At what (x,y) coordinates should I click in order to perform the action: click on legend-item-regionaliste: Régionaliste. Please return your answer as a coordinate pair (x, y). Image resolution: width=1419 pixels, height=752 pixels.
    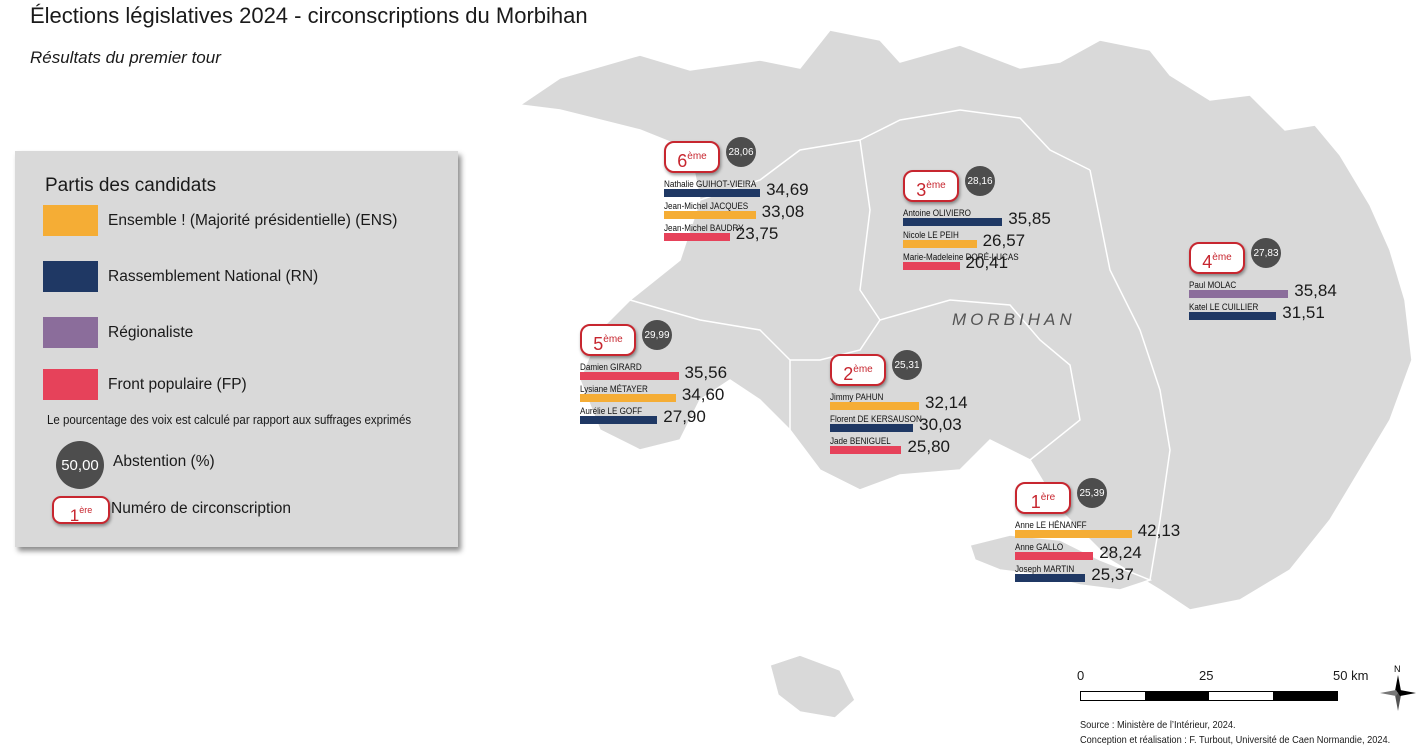
    Looking at the image, I should click on (248, 333).